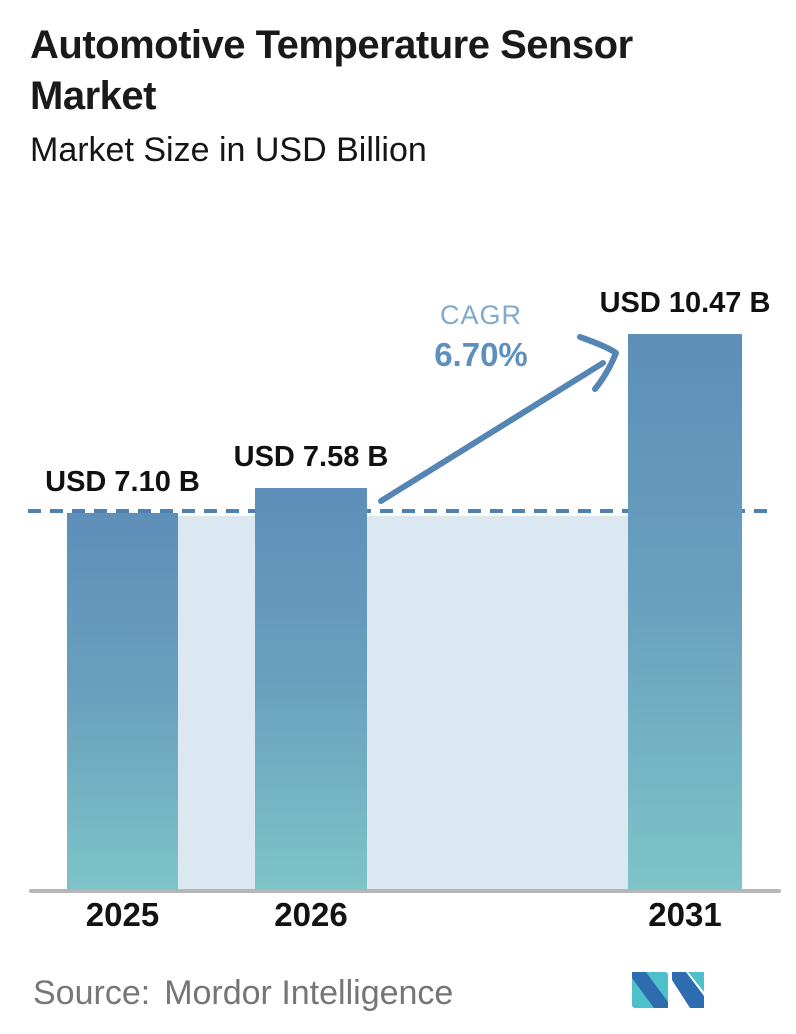  What do you see at coordinates (685, 612) in the screenshot?
I see `bar-2031` at bounding box center [685, 612].